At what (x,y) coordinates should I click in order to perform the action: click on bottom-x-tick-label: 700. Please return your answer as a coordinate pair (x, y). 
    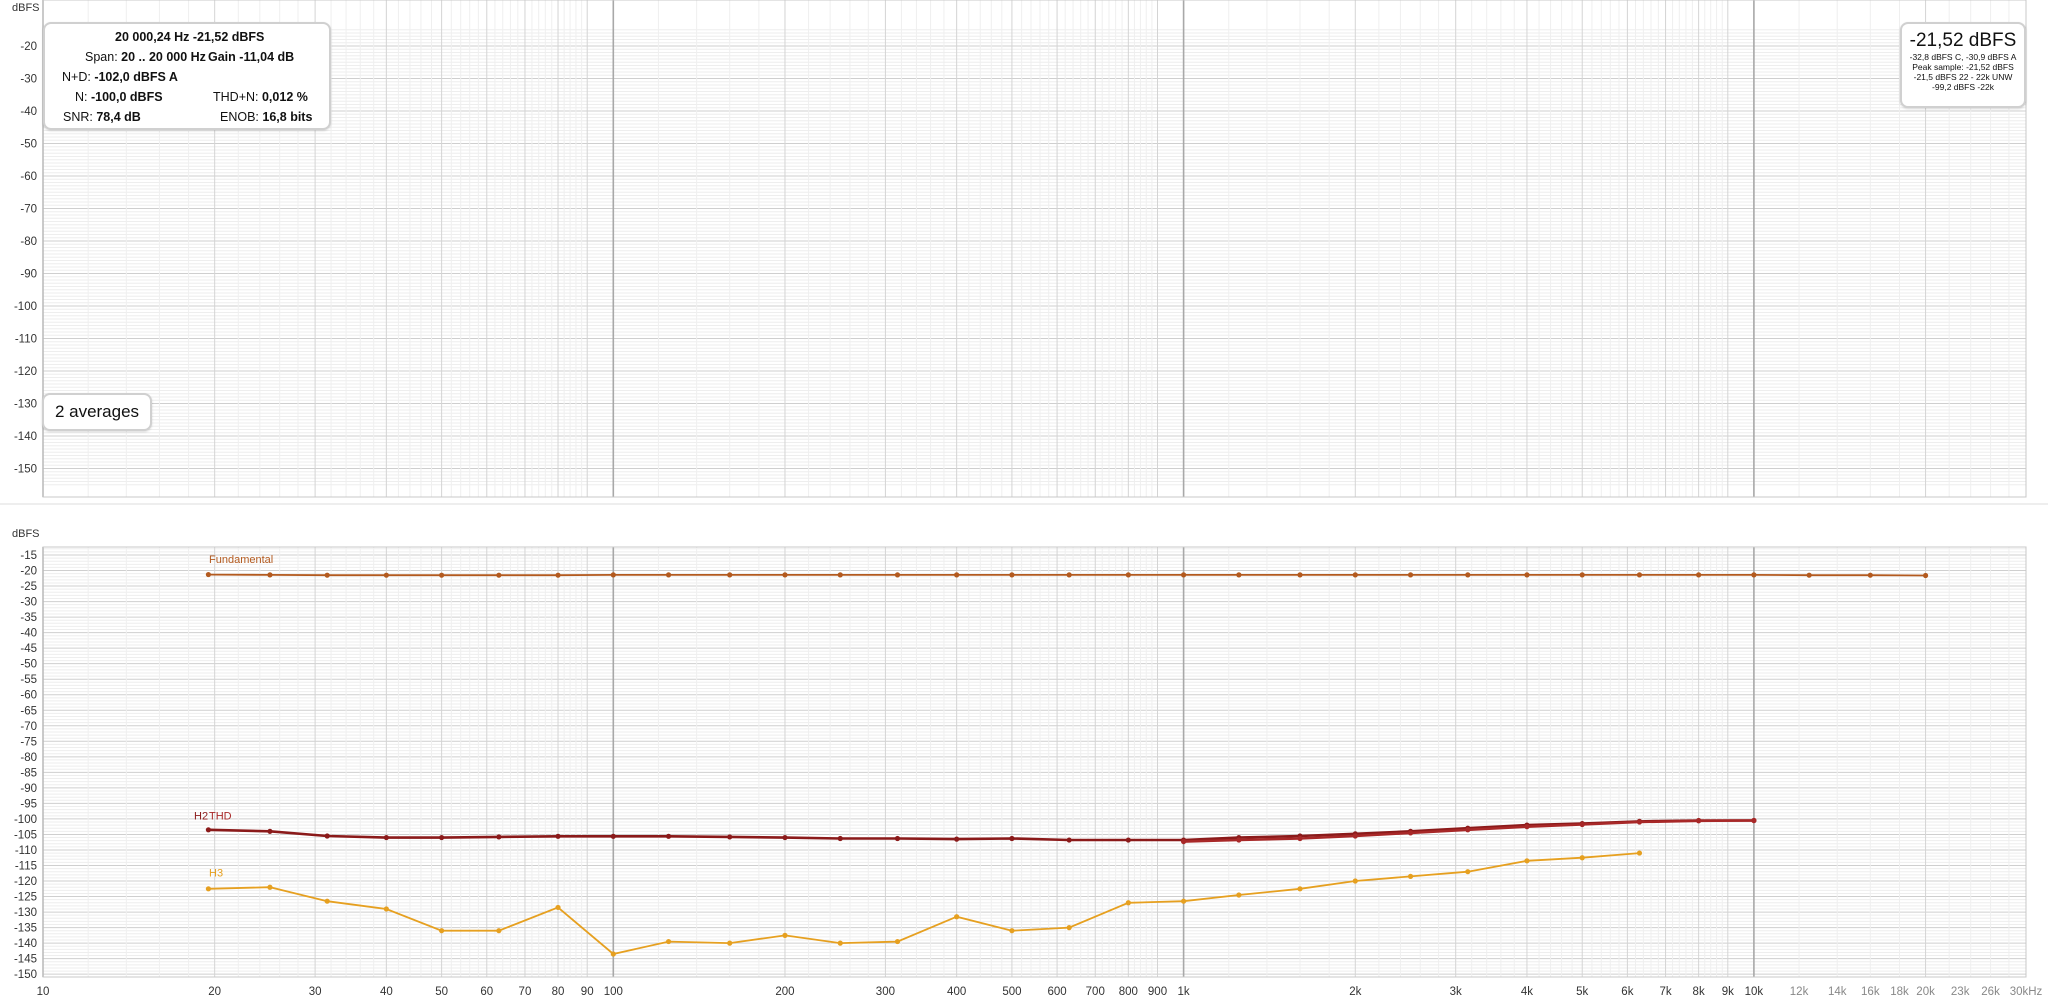
    Looking at the image, I should click on (1095, 992).